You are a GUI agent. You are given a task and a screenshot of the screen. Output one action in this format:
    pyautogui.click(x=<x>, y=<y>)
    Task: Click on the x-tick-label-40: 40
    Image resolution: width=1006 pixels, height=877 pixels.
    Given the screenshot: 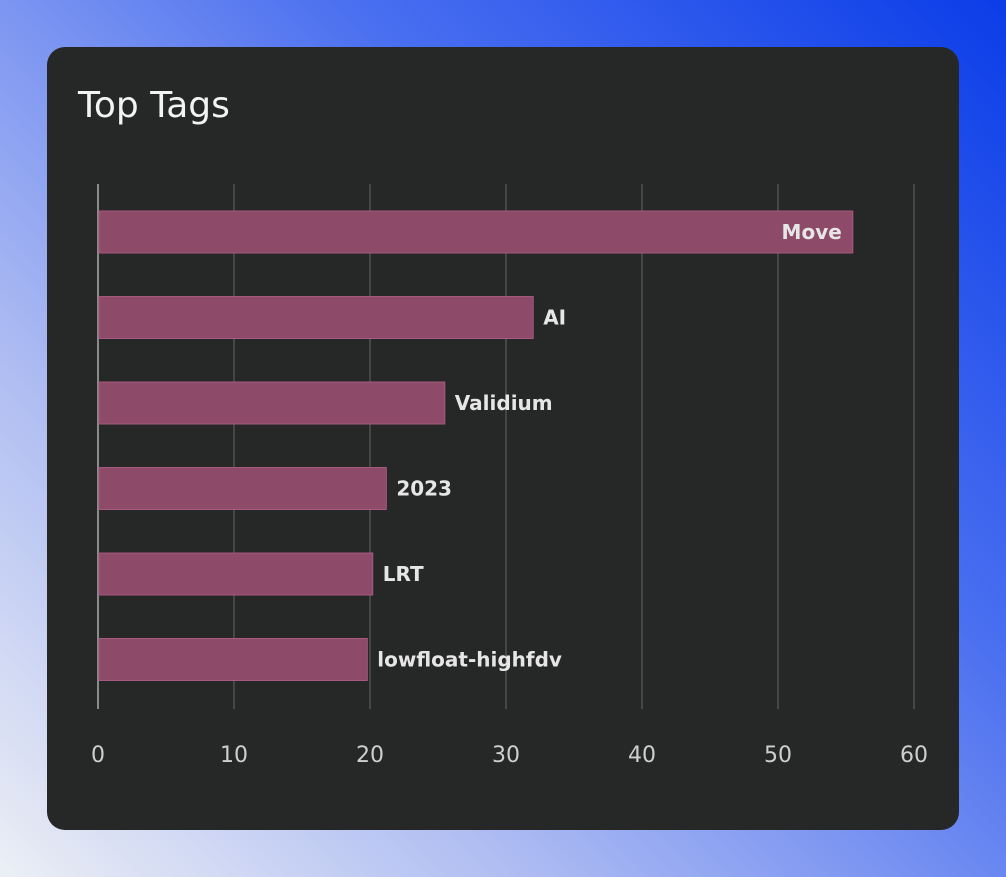 What is the action you would take?
    pyautogui.click(x=642, y=755)
    